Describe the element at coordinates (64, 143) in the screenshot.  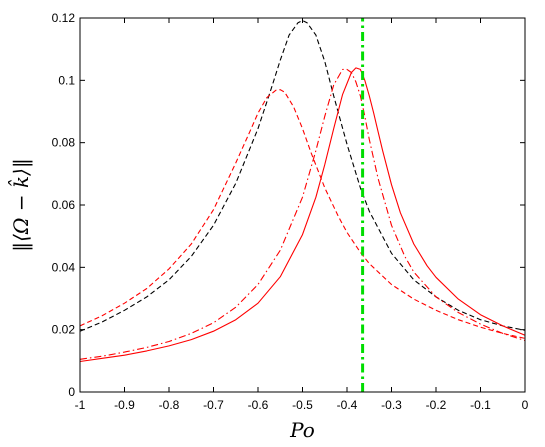
I see `y-tick-label: 0.08` at that location.